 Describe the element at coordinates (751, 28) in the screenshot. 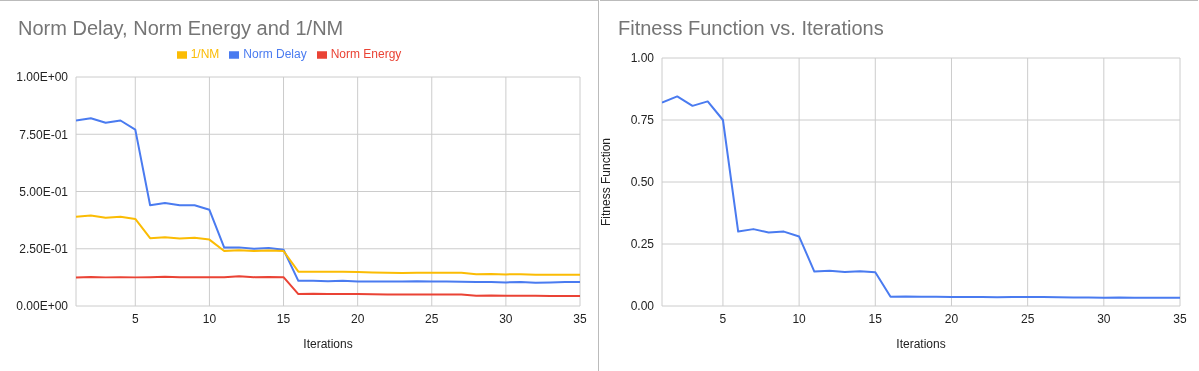

I see `chart-title: Fitness Function vs. Iterations` at that location.